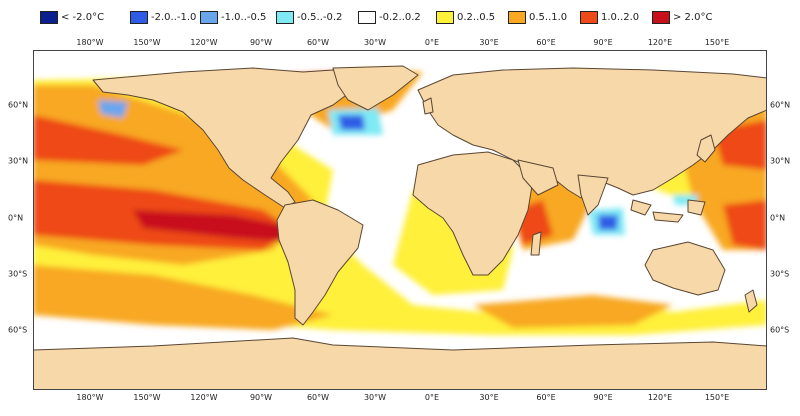 This screenshot has width=800, height=416. What do you see at coordinates (536, 243) in the screenshot?
I see `madagascar-landmass` at bounding box center [536, 243].